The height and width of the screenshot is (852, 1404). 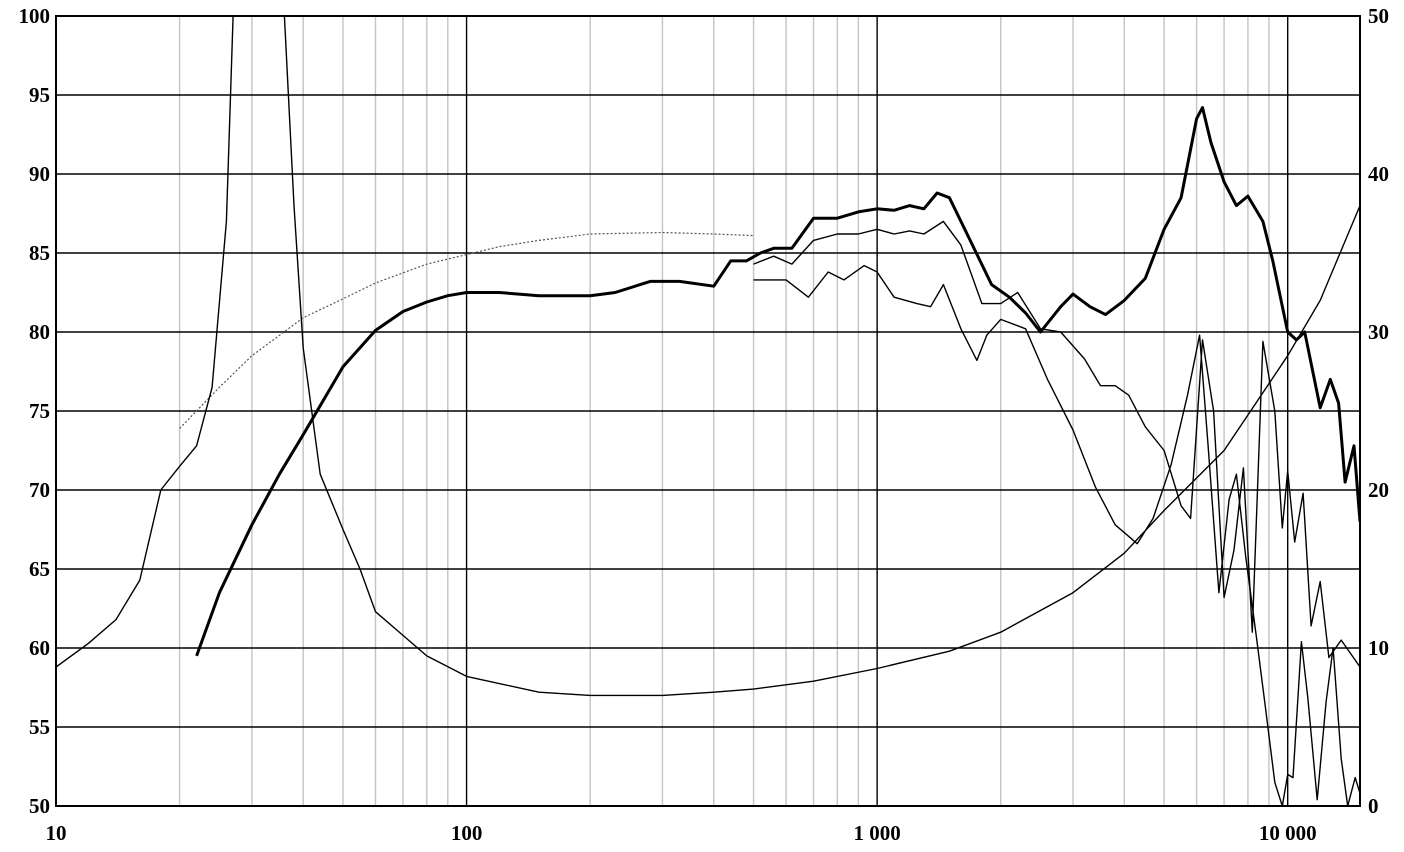 I want to click on right-y-axis-tick-labels: 0 10 20 30 40 50, so click(x=1378, y=411).